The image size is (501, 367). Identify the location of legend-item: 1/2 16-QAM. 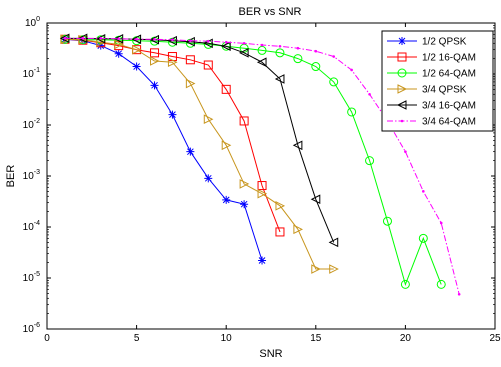
(431, 58).